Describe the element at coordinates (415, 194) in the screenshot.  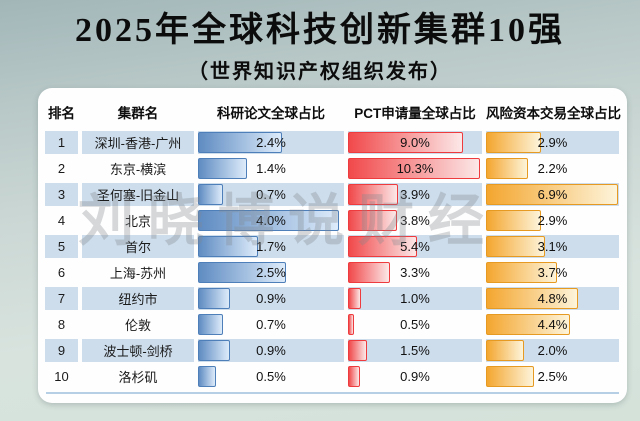
I see `pct-share-value: 3.9%` at that location.